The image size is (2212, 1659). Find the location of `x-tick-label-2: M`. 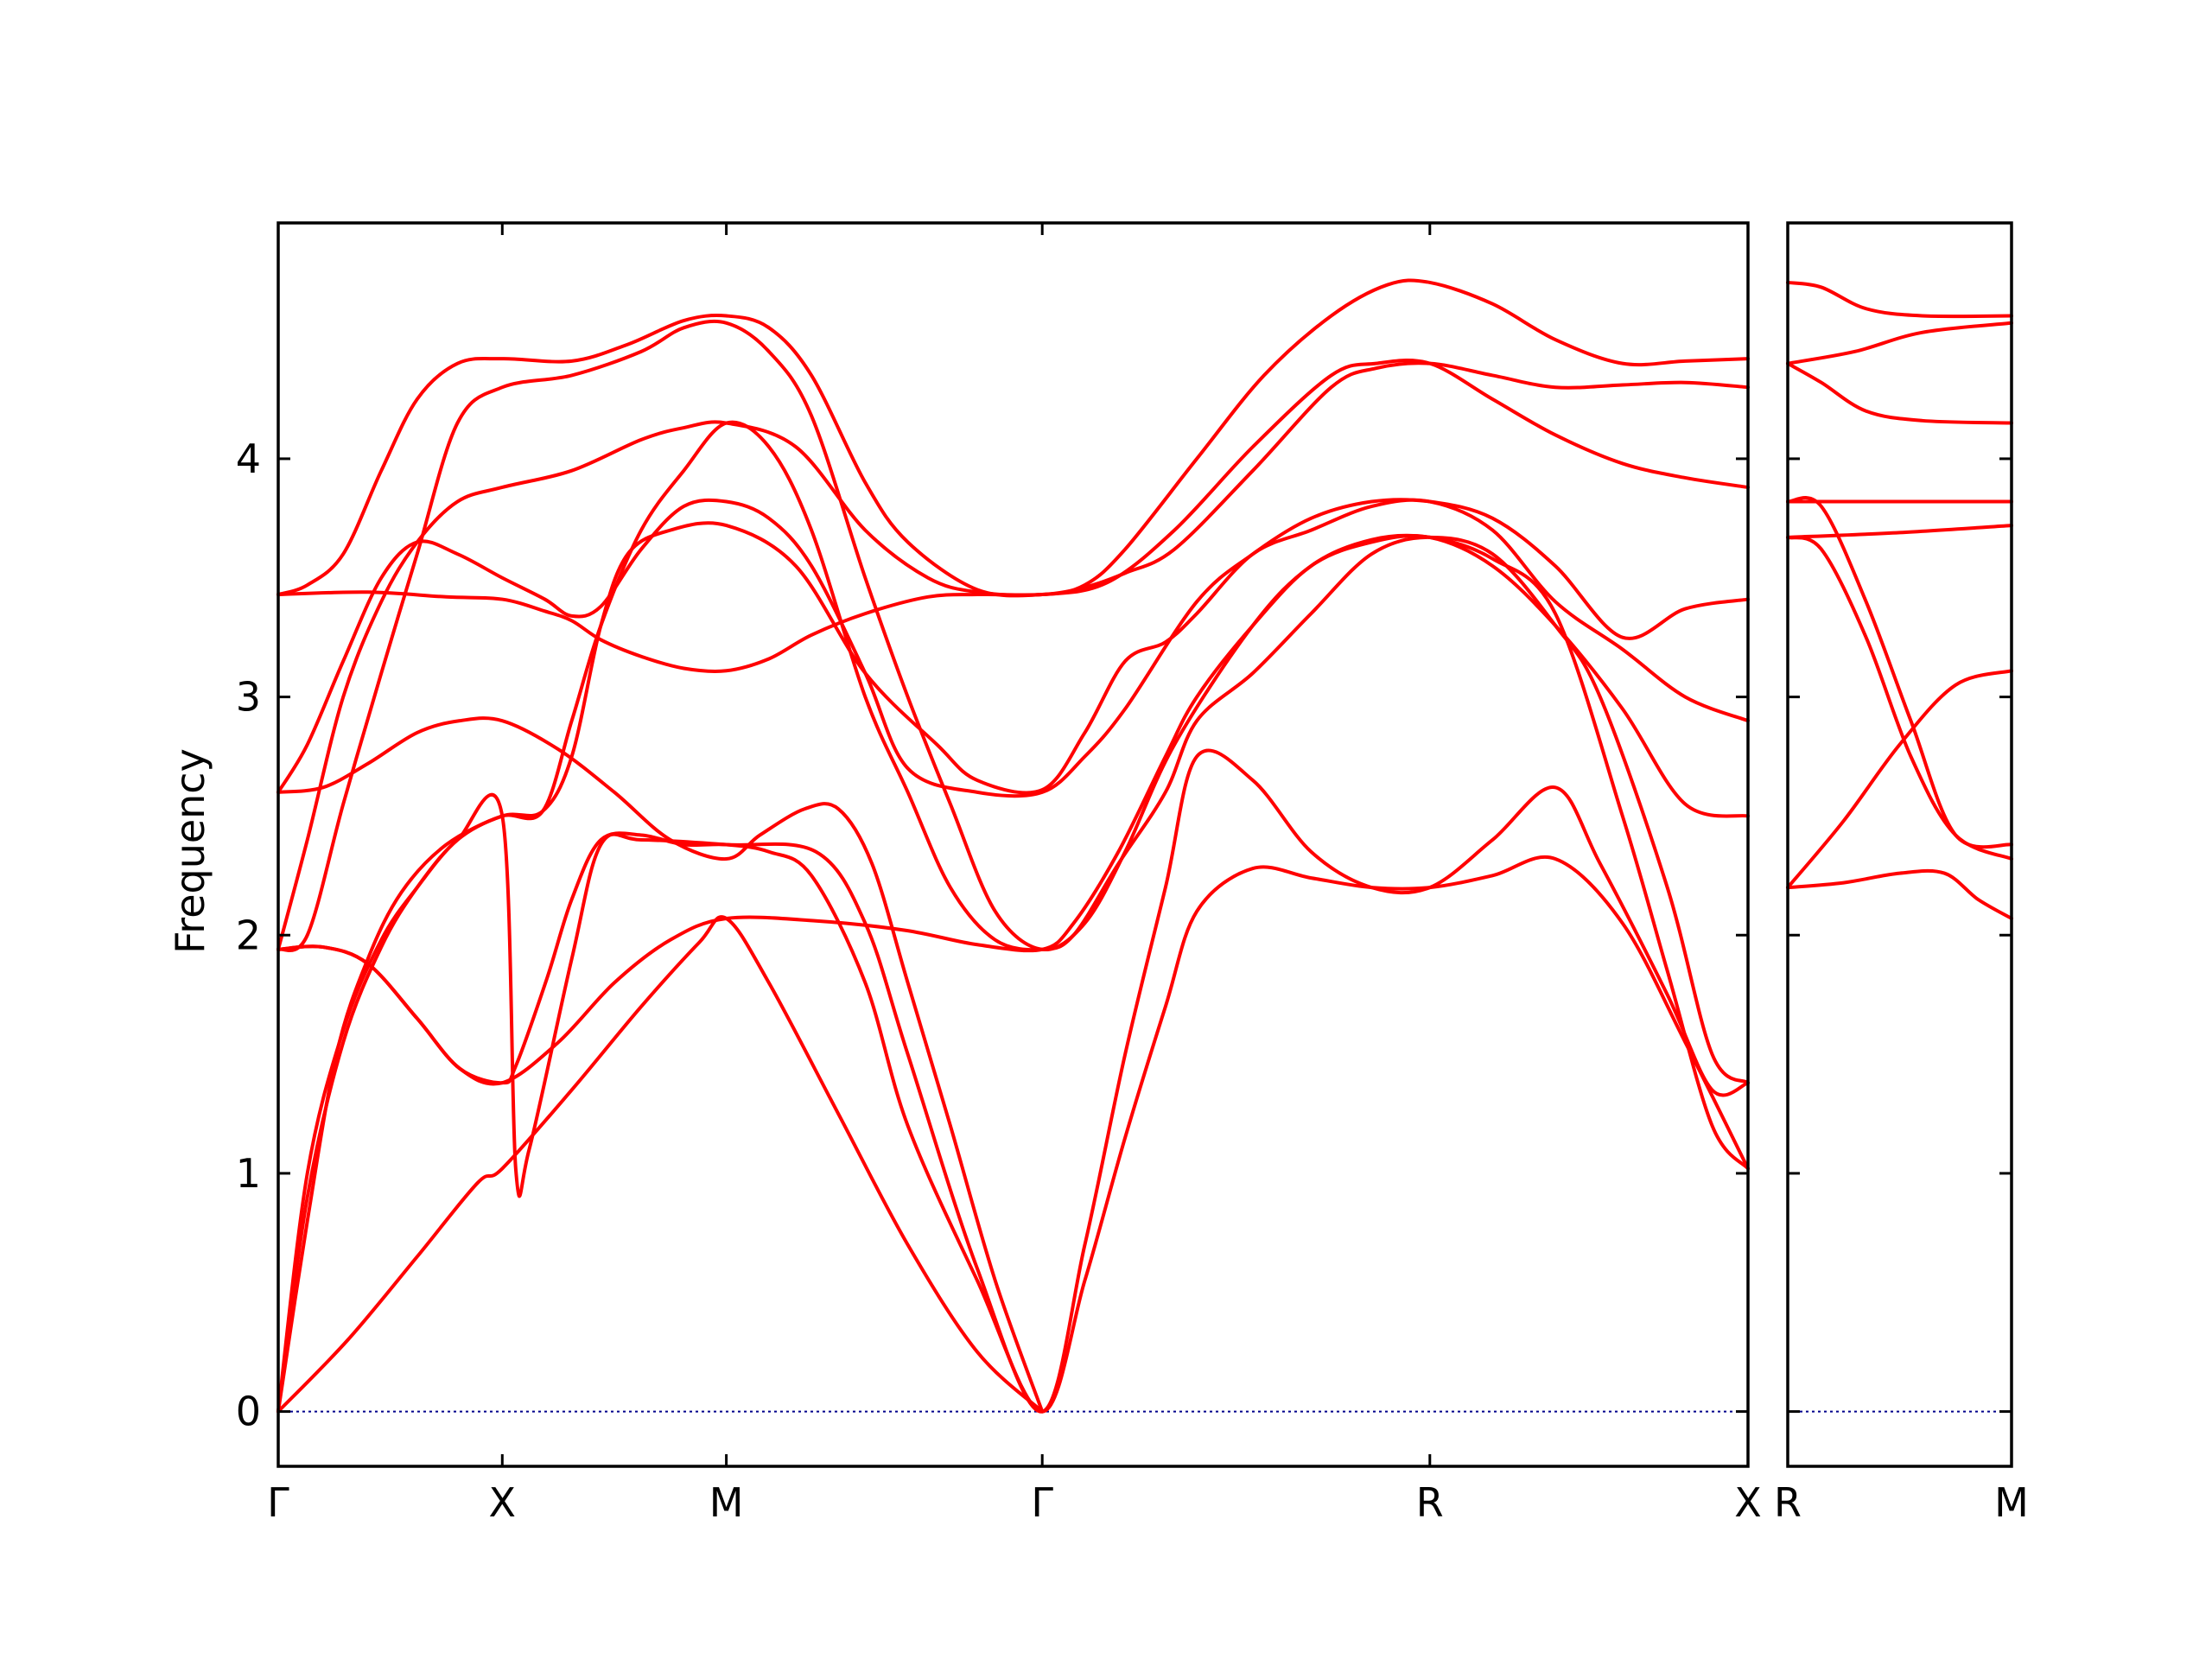

x-tick-label-2: M is located at coordinates (726, 1502).